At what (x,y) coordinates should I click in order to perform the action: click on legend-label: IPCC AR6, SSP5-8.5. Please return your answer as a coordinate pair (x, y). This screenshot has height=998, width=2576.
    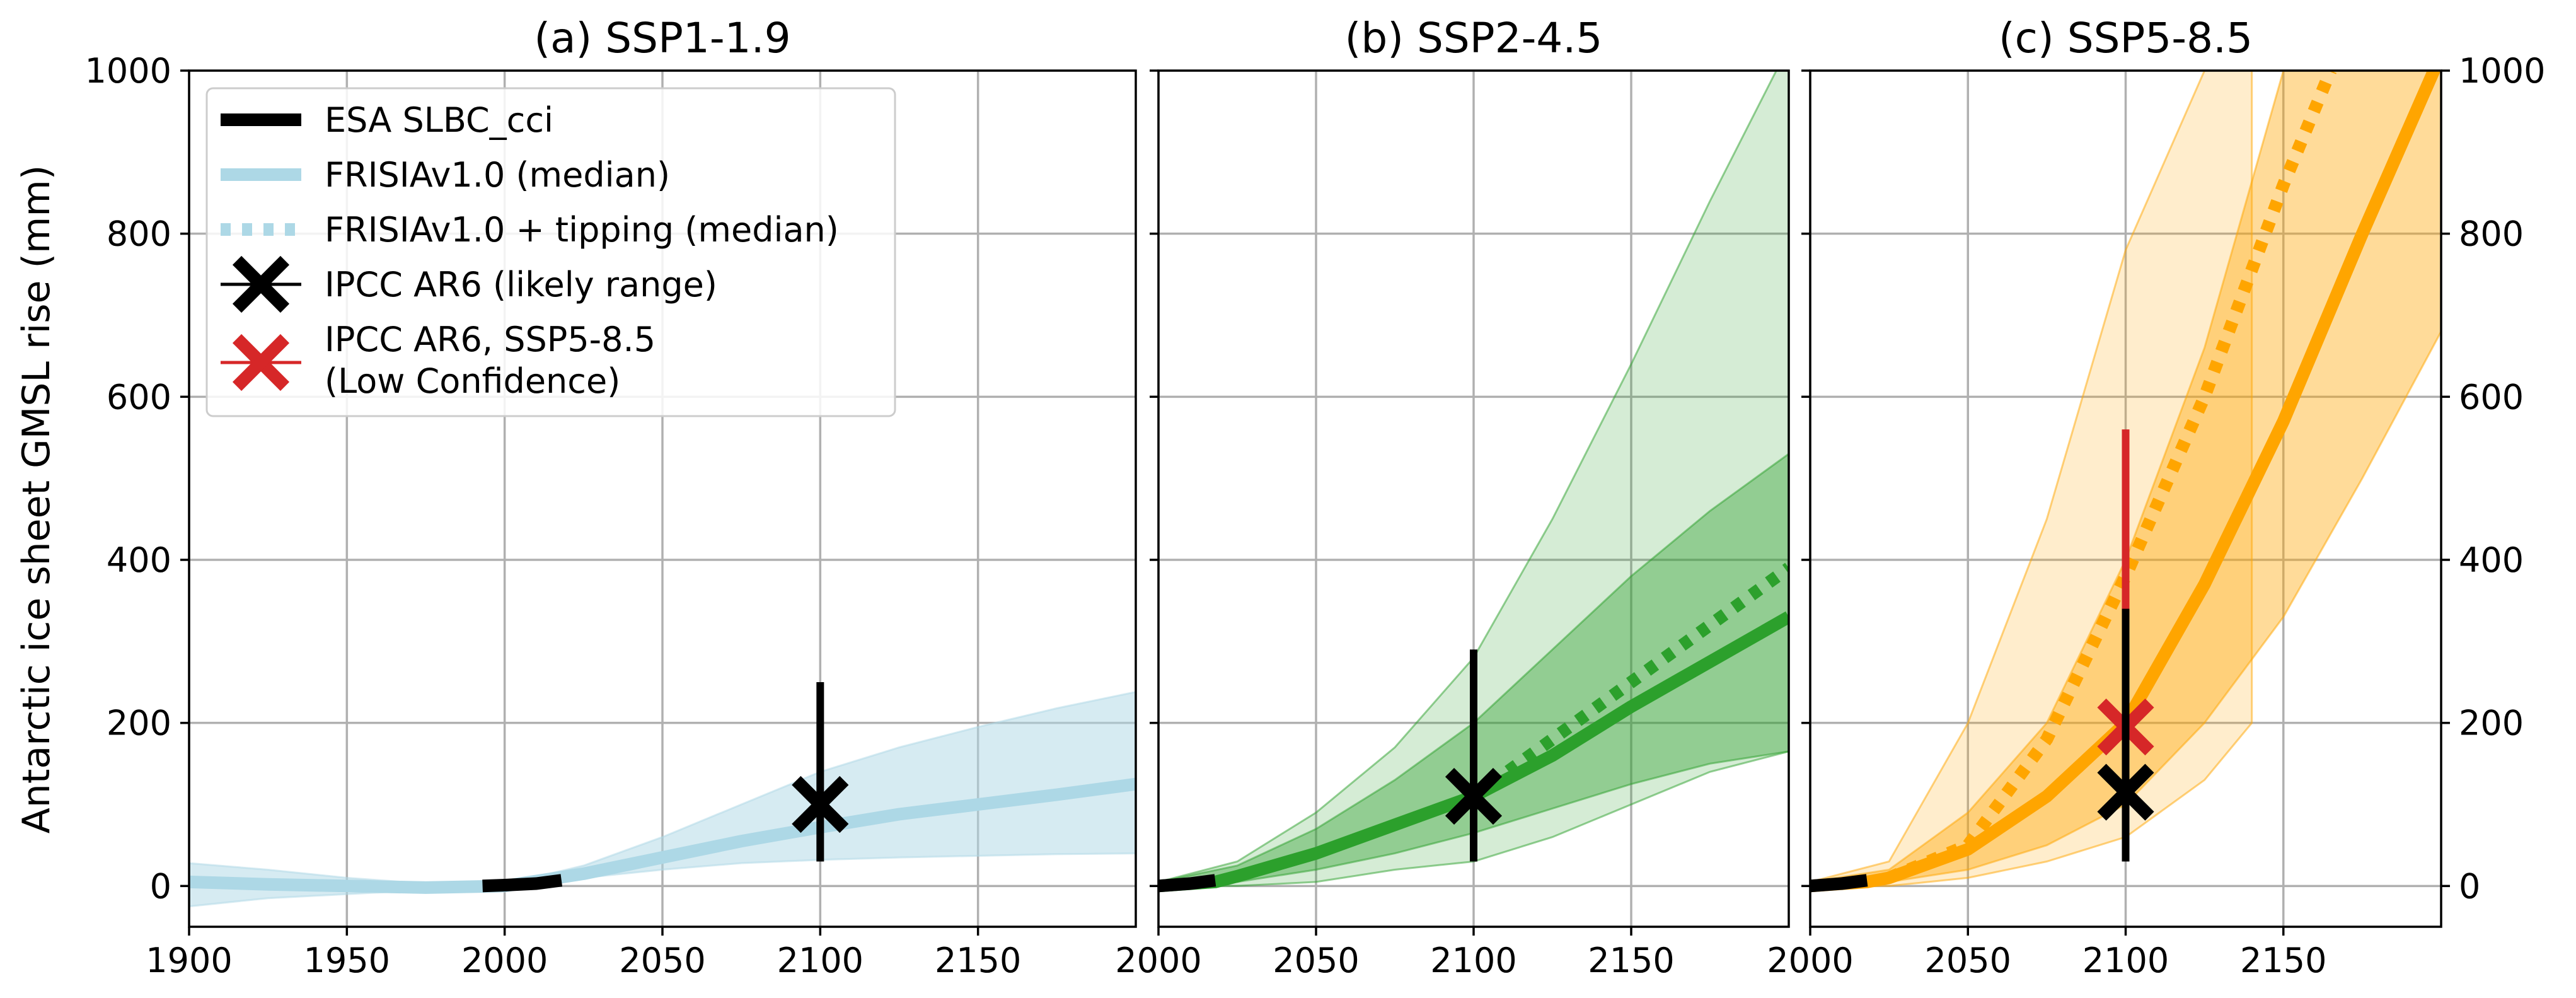
    Looking at the image, I should click on (490, 339).